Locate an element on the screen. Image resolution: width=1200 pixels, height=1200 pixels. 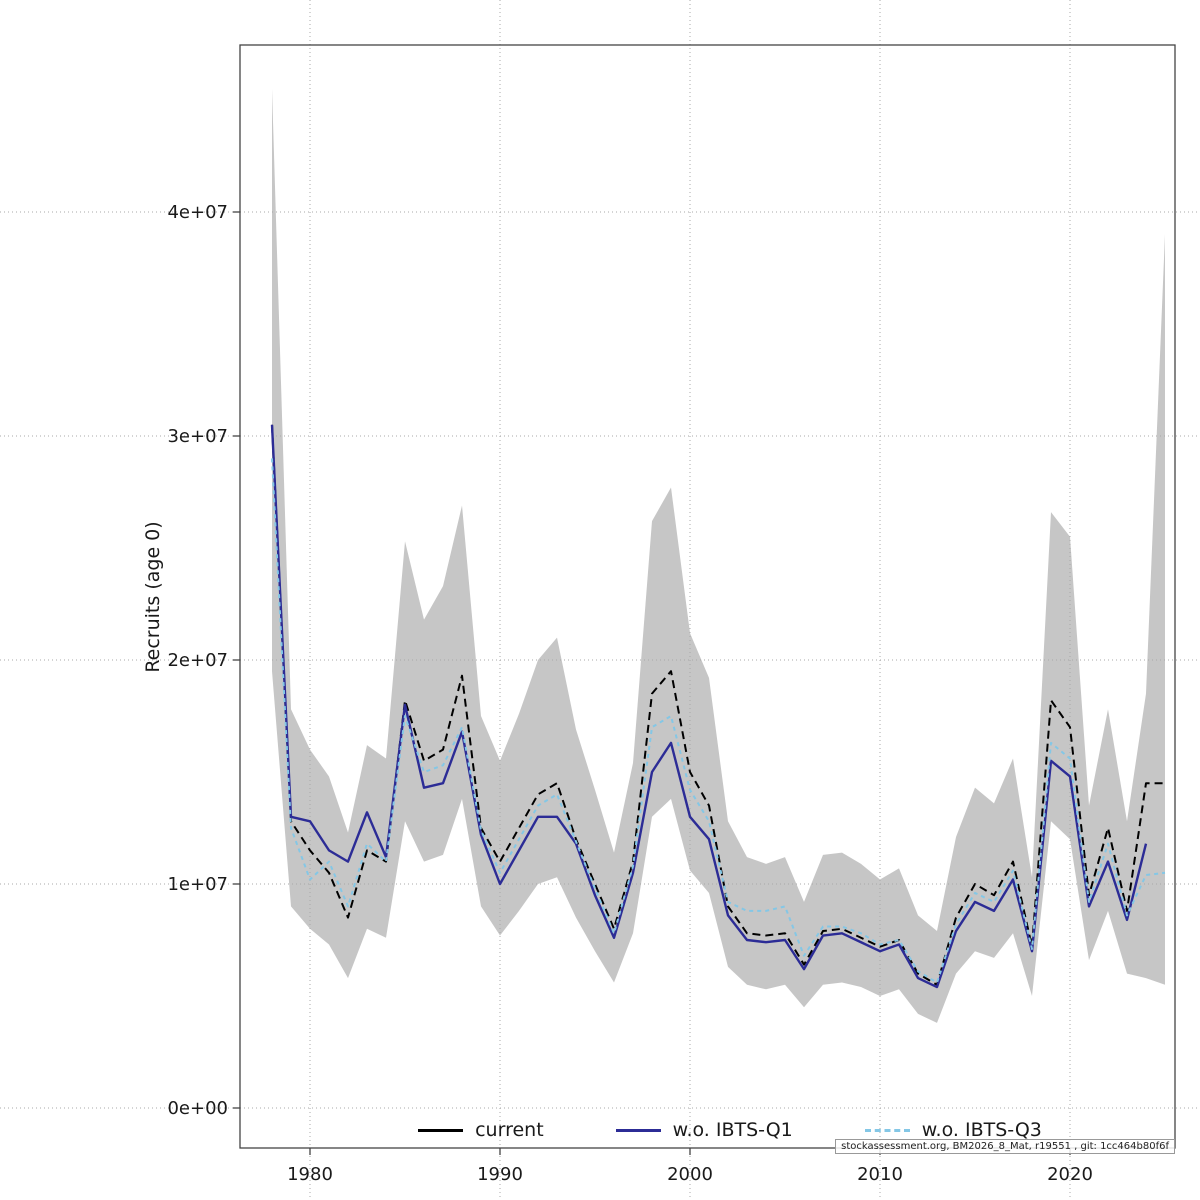
x-tick-label: 1980 is located at coordinates (310, 1174).